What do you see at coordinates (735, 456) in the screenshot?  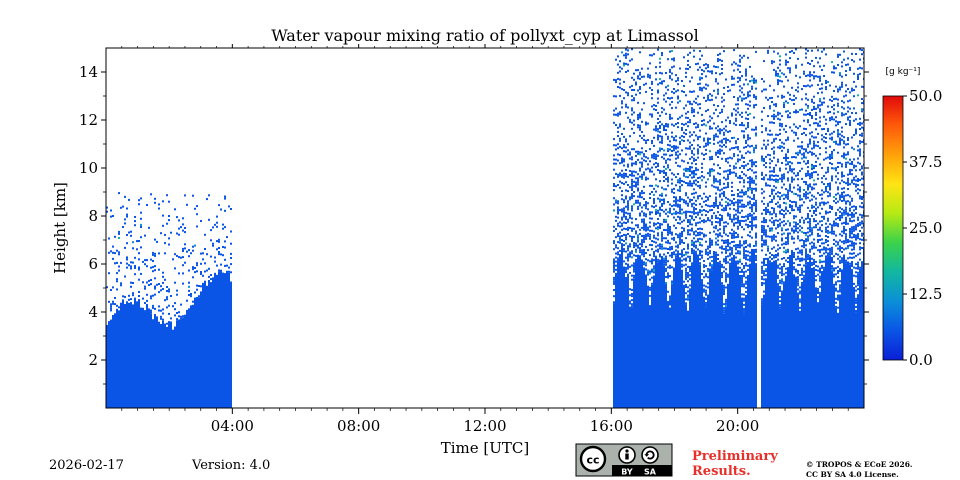 I see `preliminary-line-1: Preliminary` at bounding box center [735, 456].